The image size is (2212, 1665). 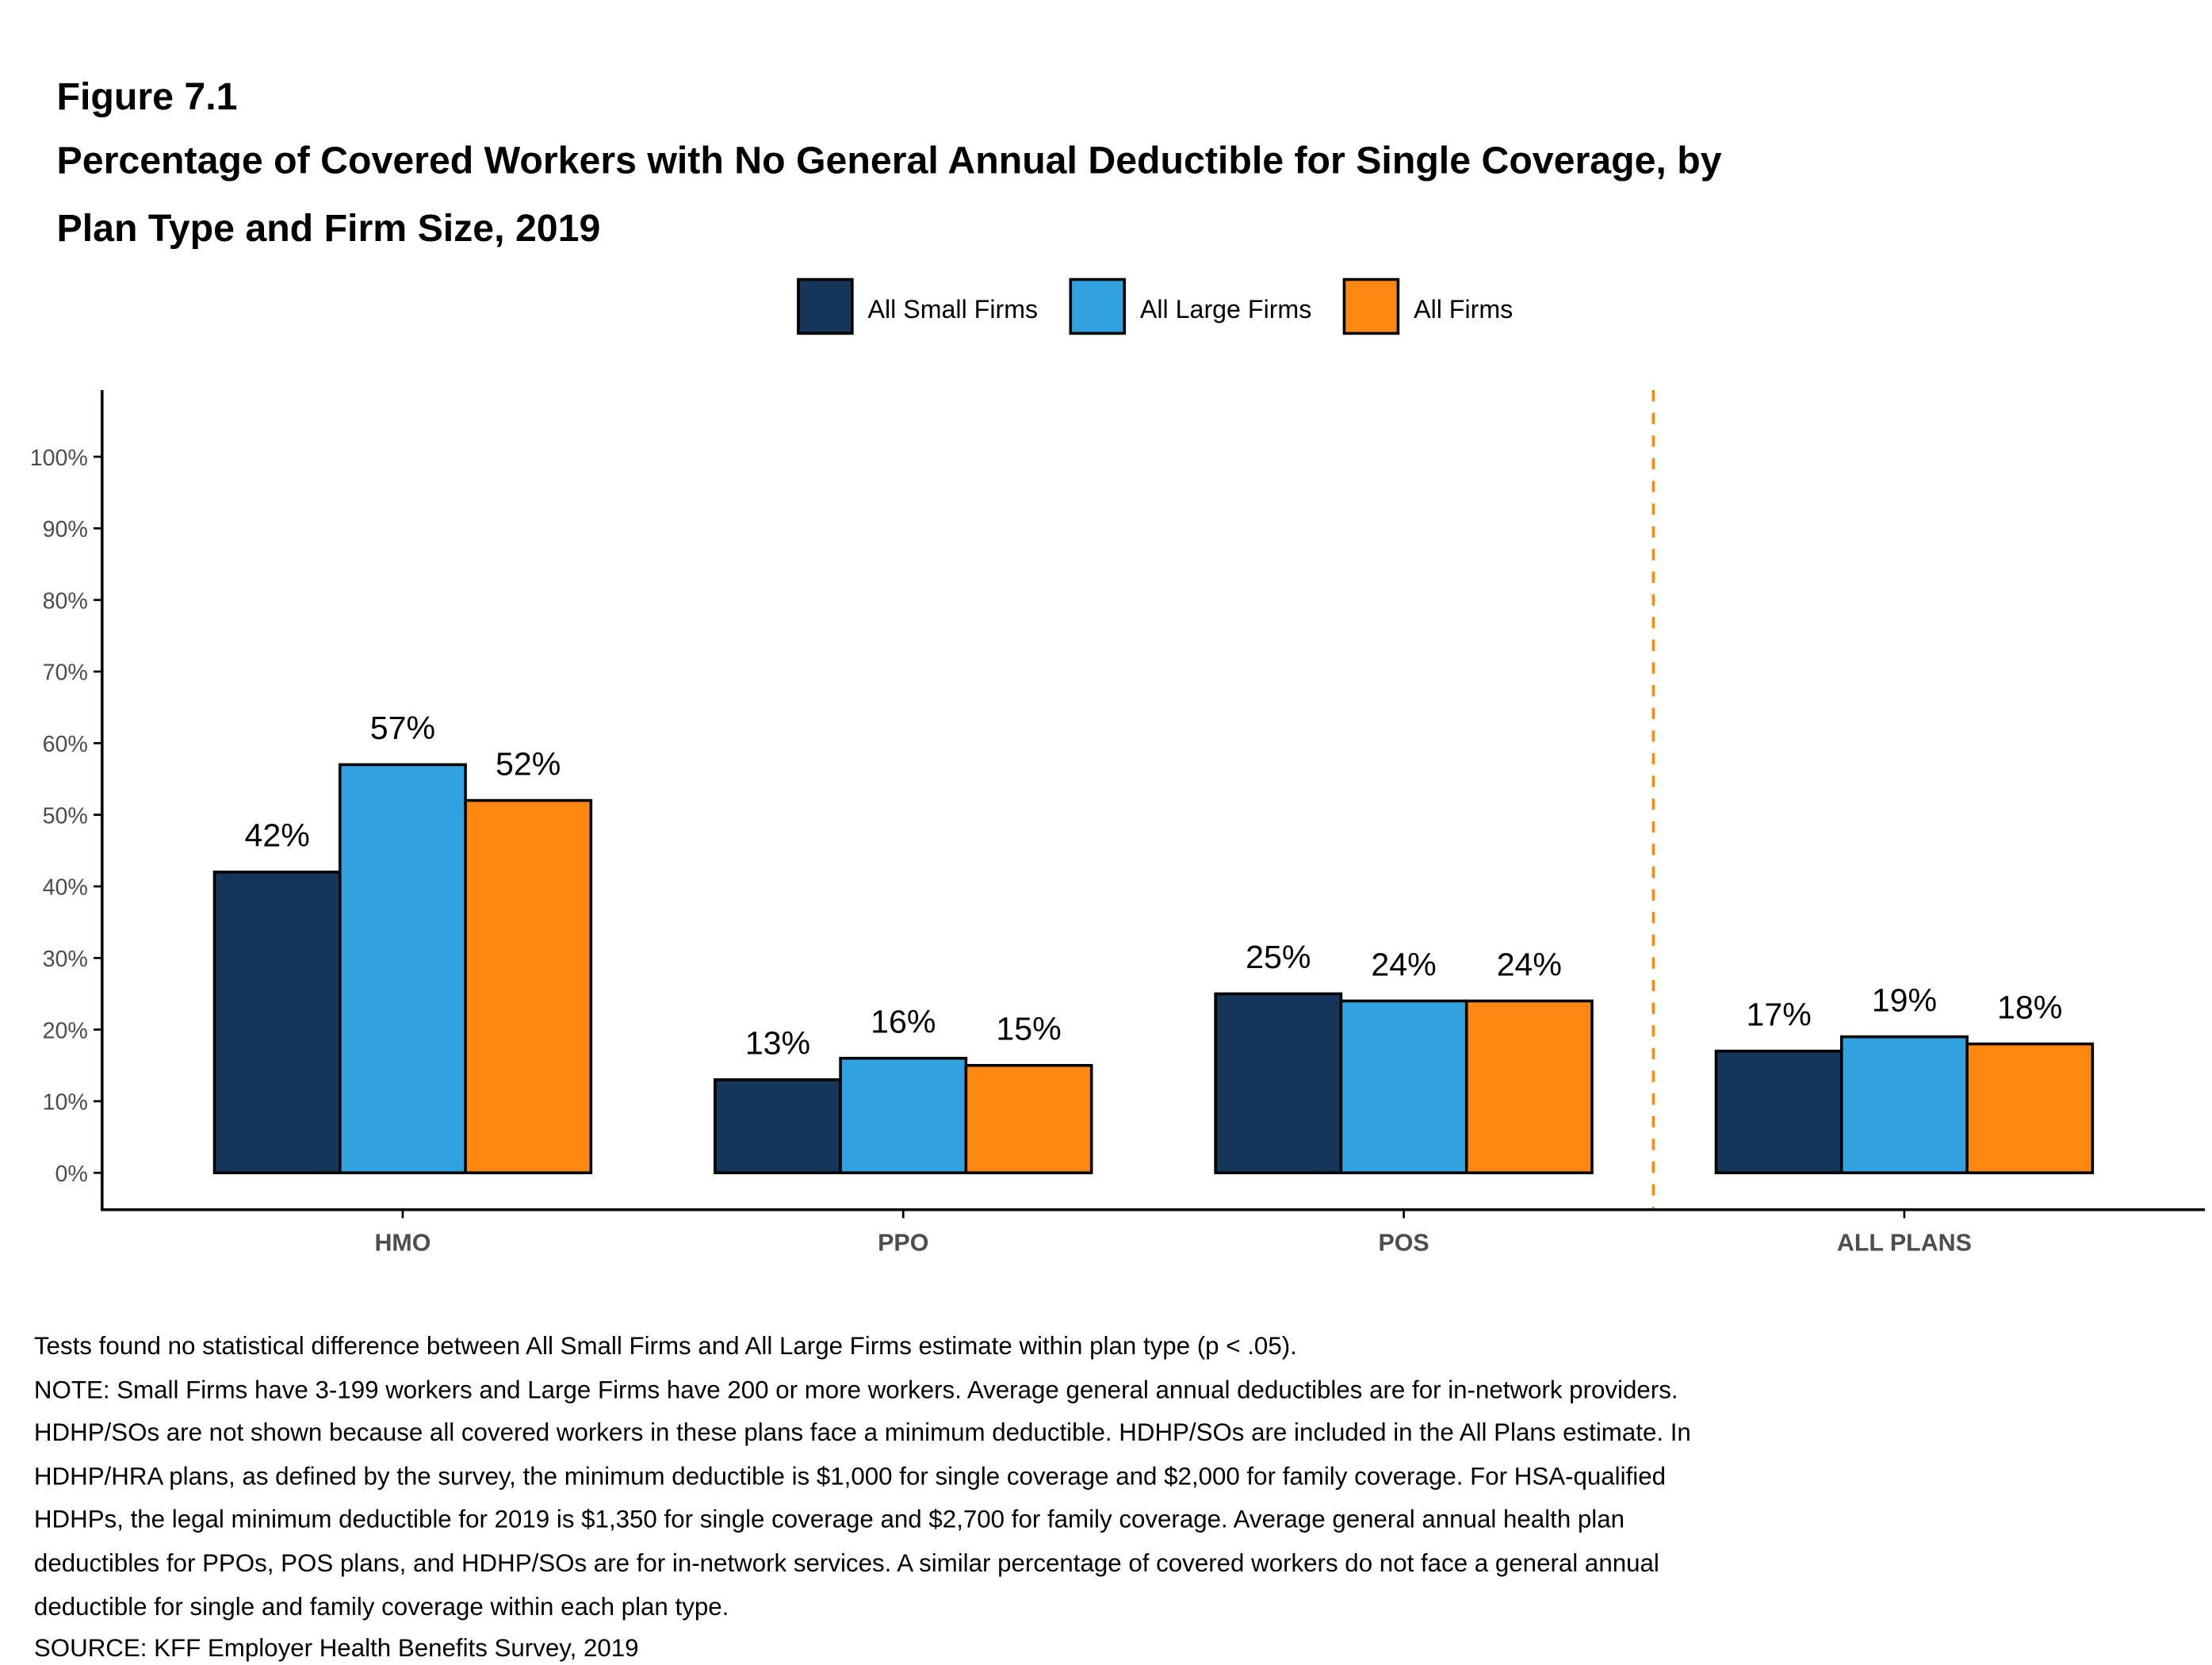 I want to click on y-tick-label: 40%, so click(x=65, y=888).